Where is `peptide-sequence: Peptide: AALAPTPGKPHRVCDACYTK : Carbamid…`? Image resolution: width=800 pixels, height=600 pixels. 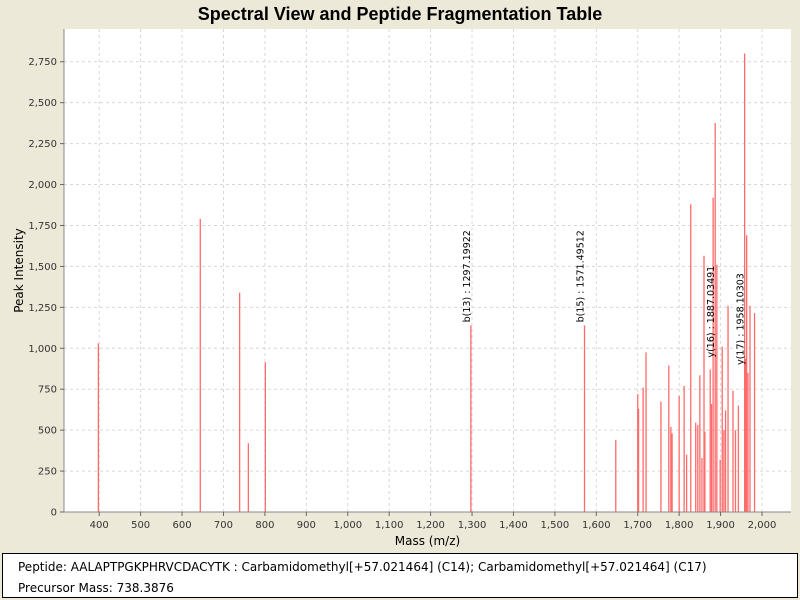 peptide-sequence: Peptide: AALAPTPGKPHRVCDACYTK : Carbamid… is located at coordinates (362, 567).